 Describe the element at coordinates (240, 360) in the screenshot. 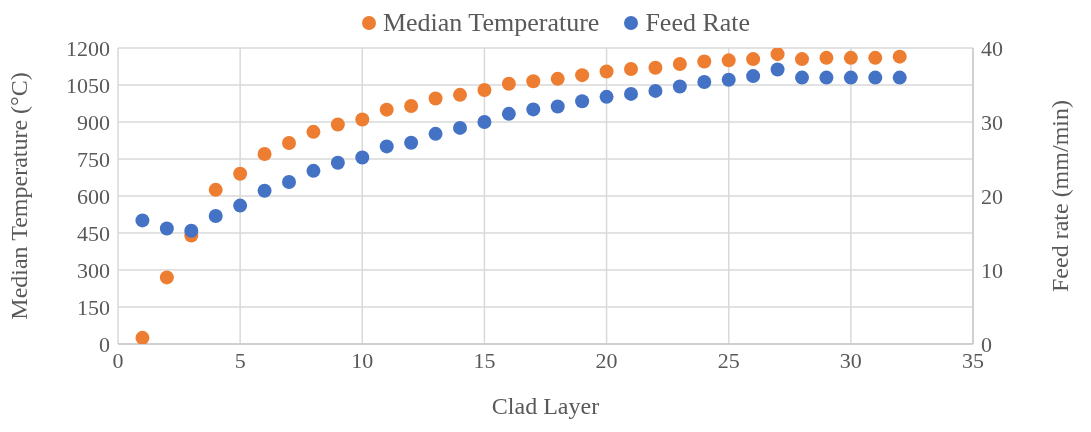

I see `x-tick-label: 5` at that location.